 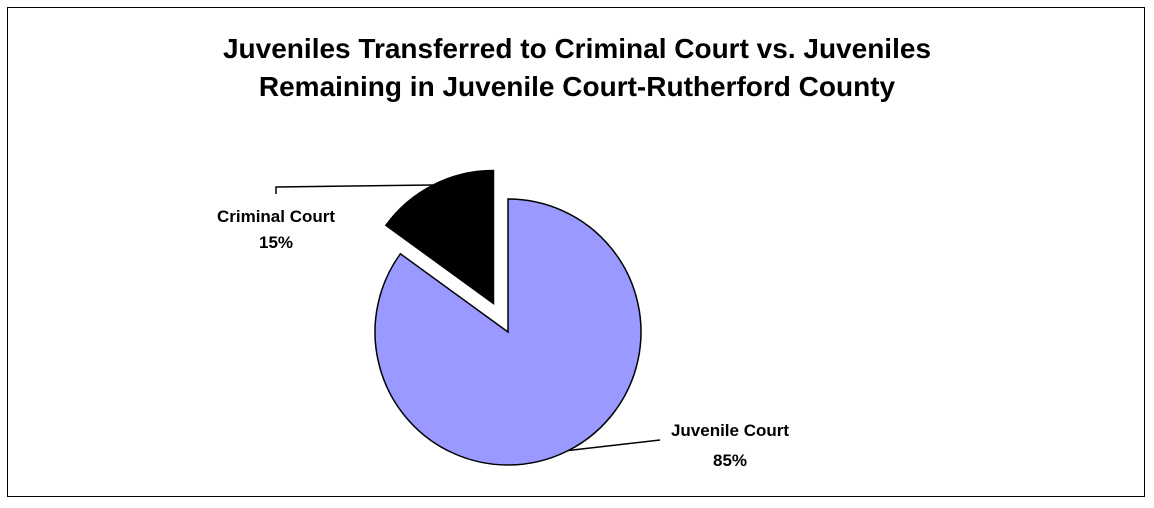 What do you see at coordinates (614, 445) in the screenshot?
I see `leader-line-juvenile-court` at bounding box center [614, 445].